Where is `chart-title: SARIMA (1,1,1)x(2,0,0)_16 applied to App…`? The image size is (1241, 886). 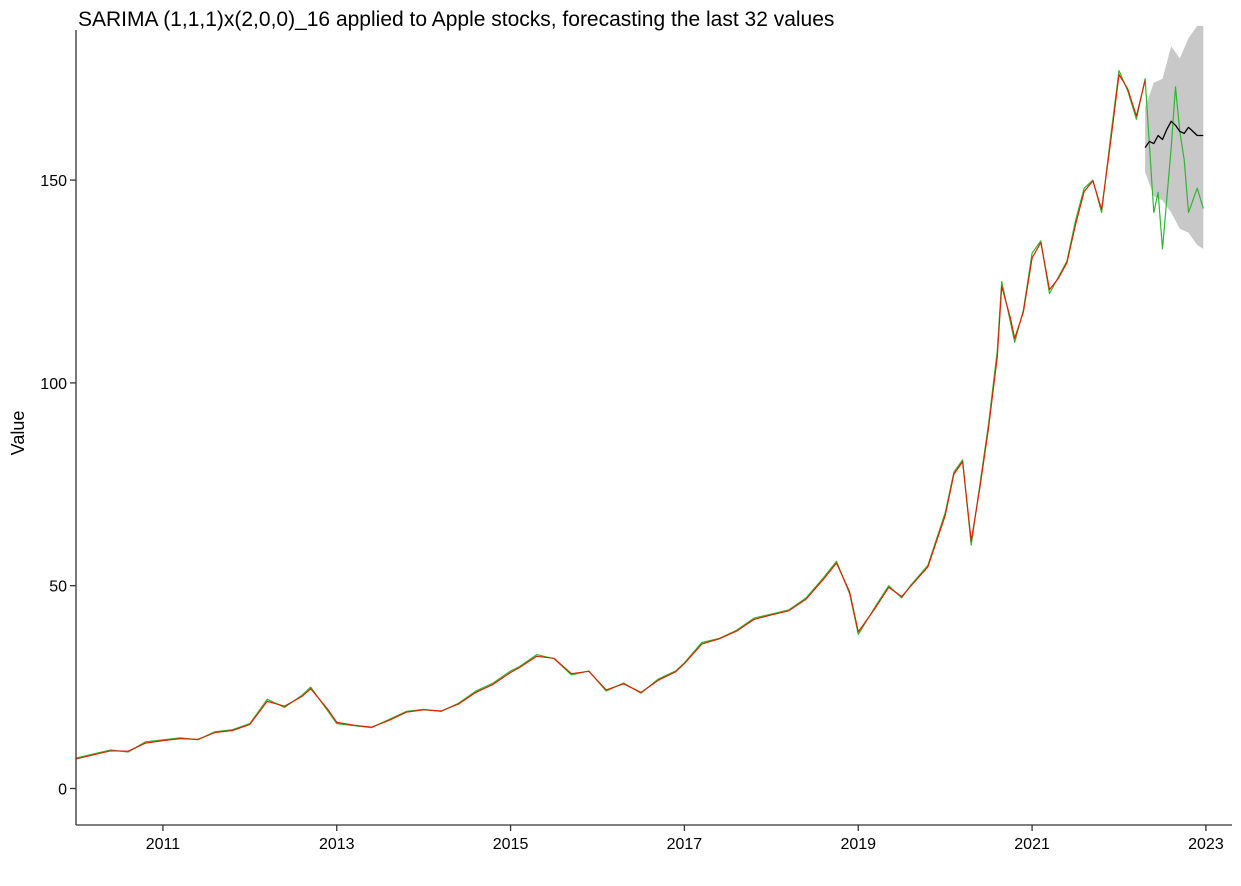 chart-title: SARIMA (1,1,1)x(2,0,0)_16 applied to App… is located at coordinates (456, 19).